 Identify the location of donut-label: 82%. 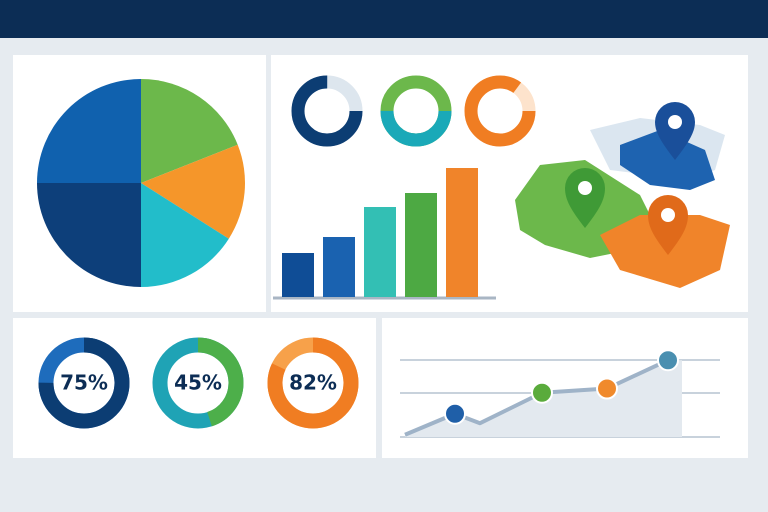
(313, 383).